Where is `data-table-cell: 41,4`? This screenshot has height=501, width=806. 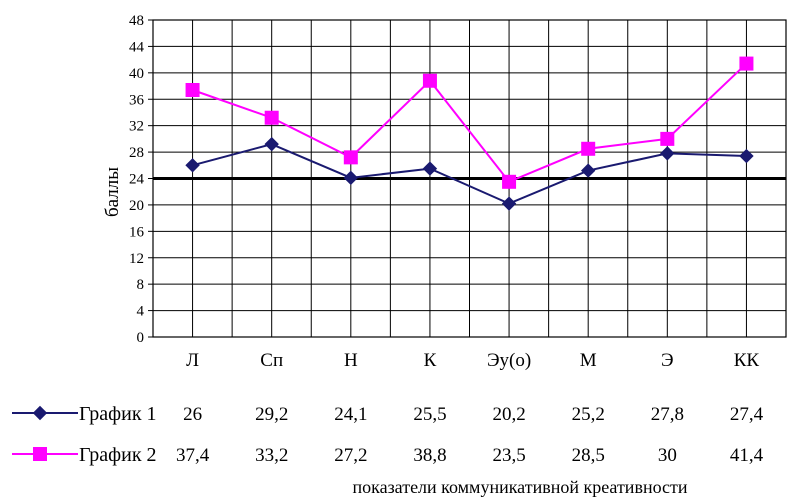 data-table-cell: 41,4 is located at coordinates (747, 455).